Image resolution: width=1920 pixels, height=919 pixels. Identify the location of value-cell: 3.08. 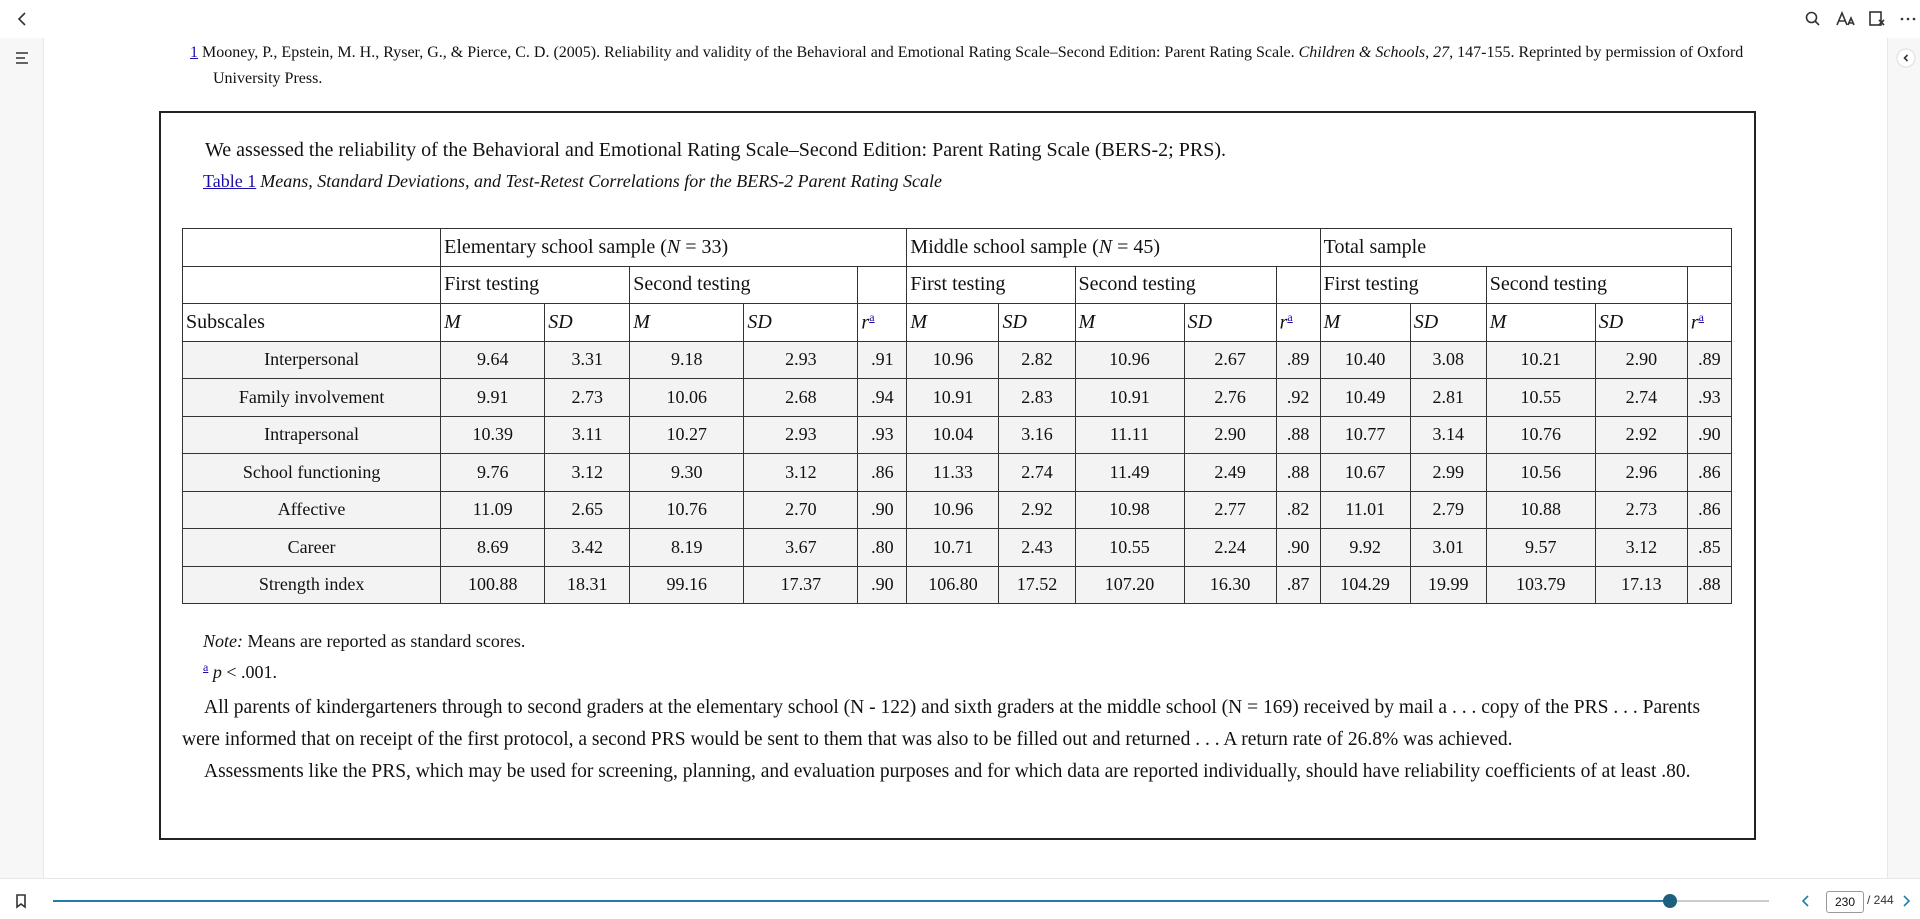
(1448, 359).